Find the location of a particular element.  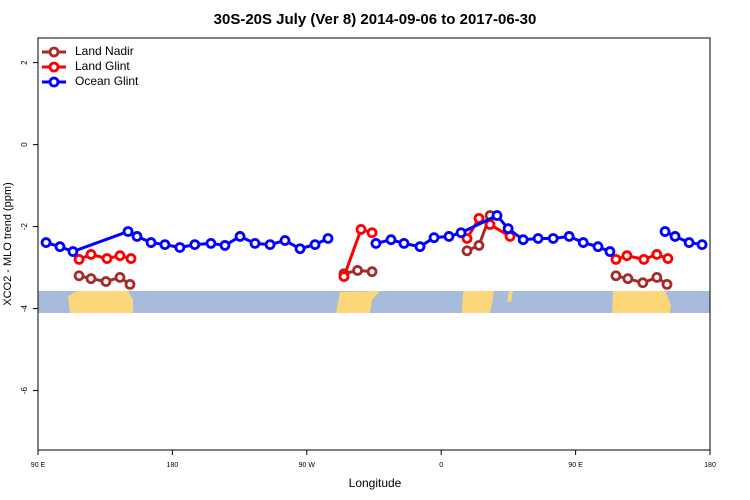

y-tick-label: -4 is located at coordinates (24, 308).